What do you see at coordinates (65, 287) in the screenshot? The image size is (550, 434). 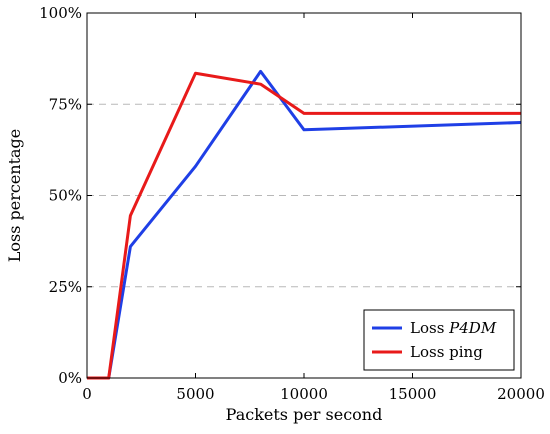 I see `y-tick-label: 25%` at bounding box center [65, 287].